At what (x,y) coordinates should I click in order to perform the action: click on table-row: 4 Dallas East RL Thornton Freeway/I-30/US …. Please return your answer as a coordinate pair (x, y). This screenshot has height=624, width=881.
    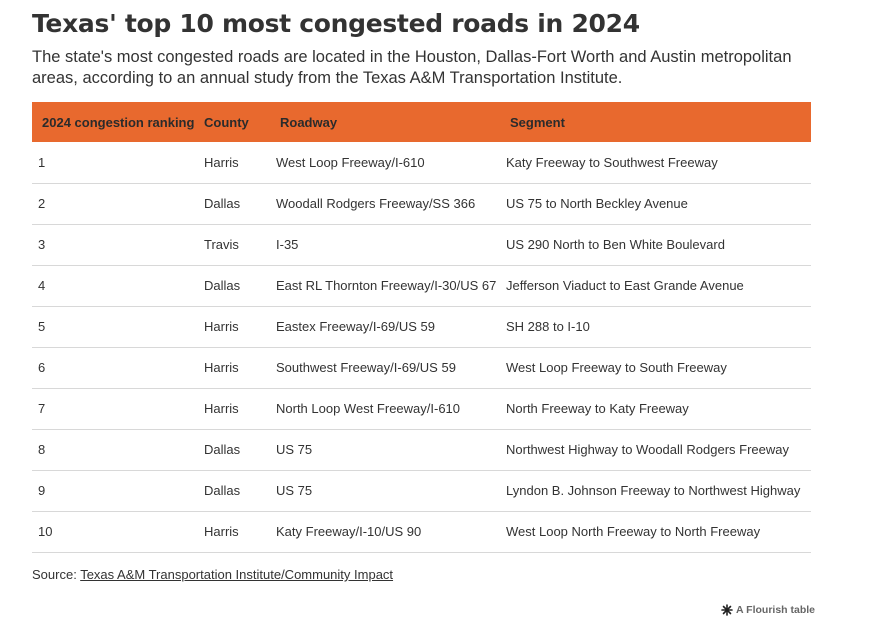
    Looking at the image, I should click on (421, 285).